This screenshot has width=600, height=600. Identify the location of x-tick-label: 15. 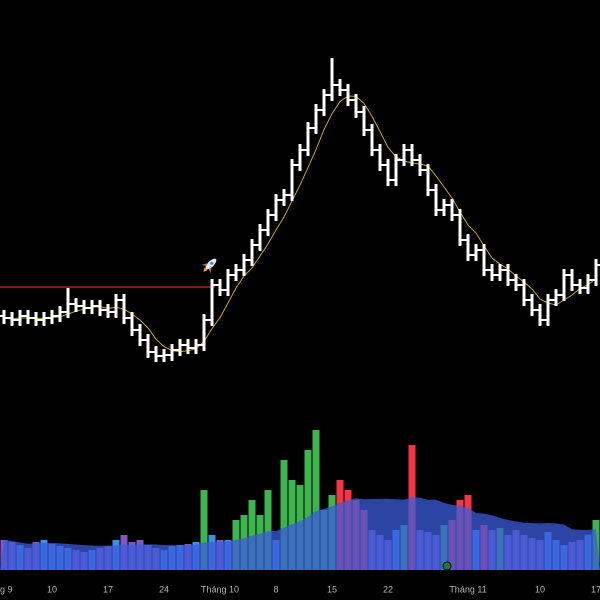
(332, 589).